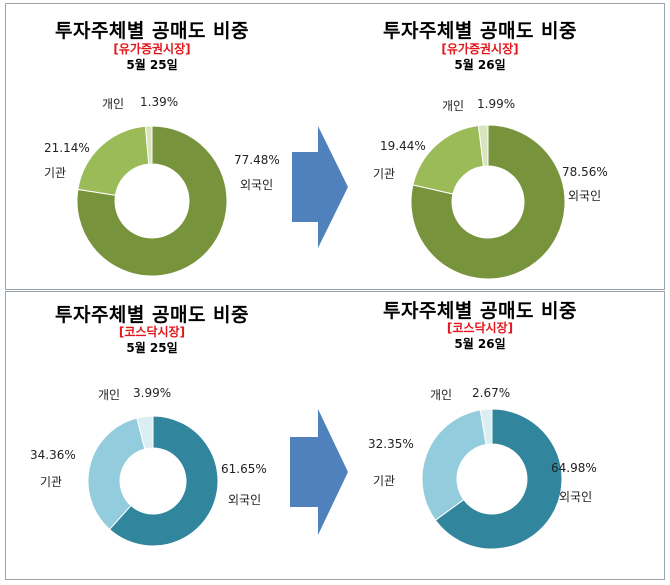 This screenshot has width=670, height=585. Describe the element at coordinates (496, 104) in the screenshot. I see `value-individual: 1.99%` at that location.